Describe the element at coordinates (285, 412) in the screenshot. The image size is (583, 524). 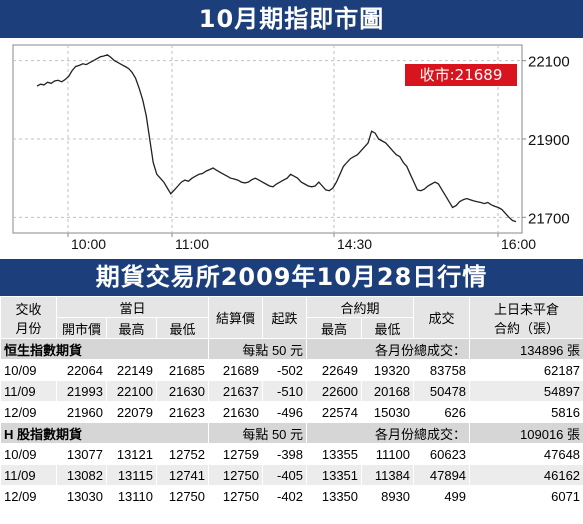
I see `table-cell: -496` at that location.